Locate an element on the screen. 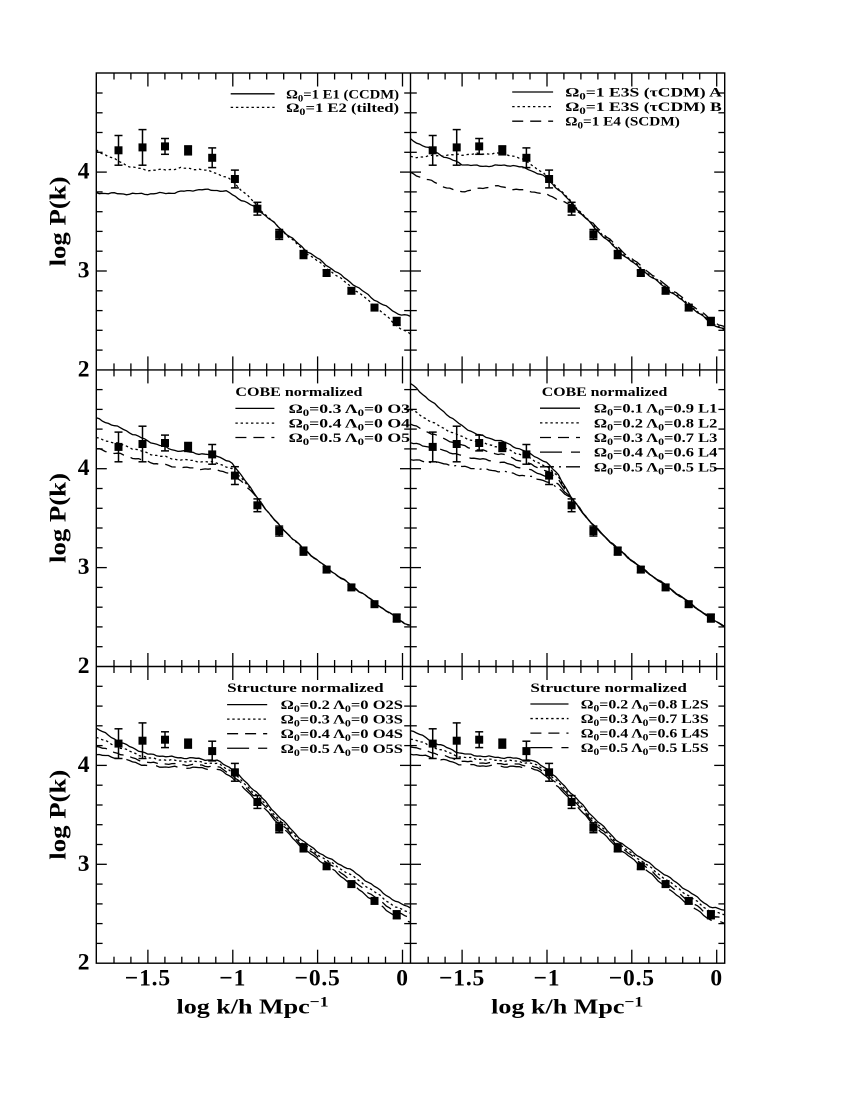 Image resolution: width=845 pixels, height=1097 pixels. svg-text:Ω0=0.1 Λ0=0.9 L1: Ω 0=0.1 Λ 0=0.9 L1 is located at coordinates (656, 410).